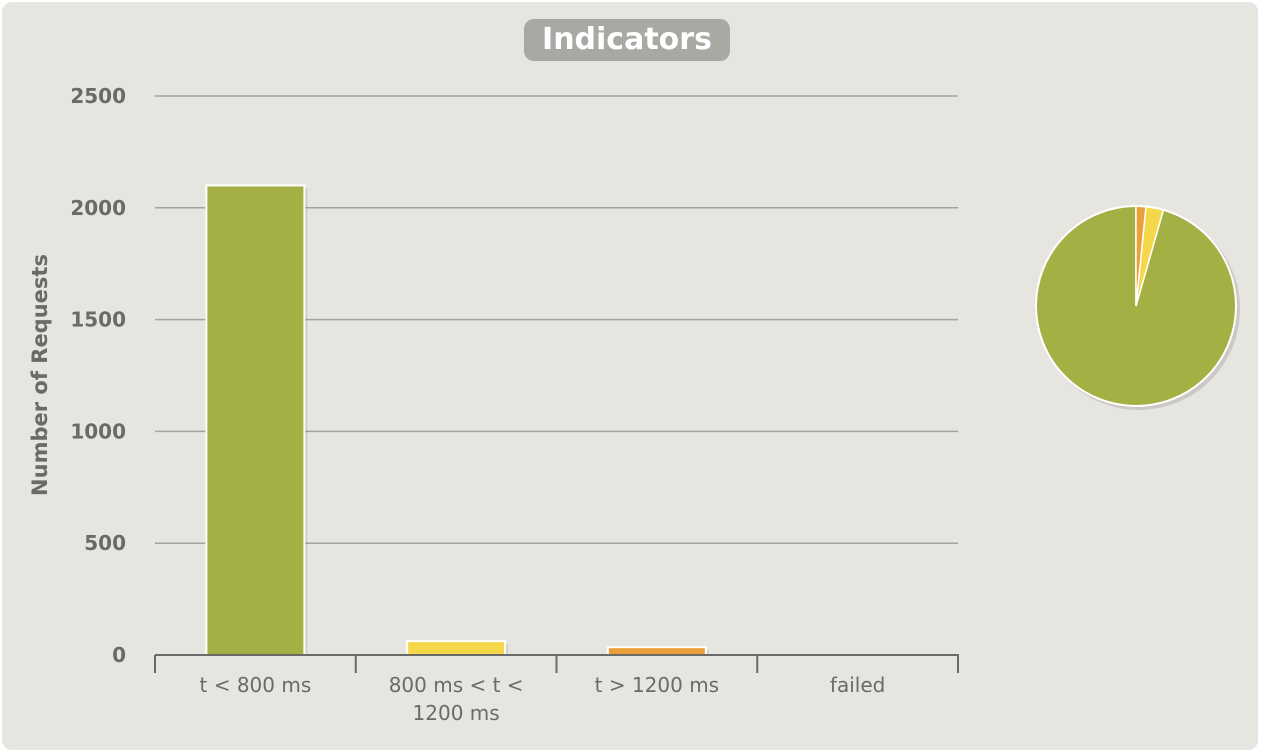 This screenshot has height=754, width=1262. What do you see at coordinates (627, 40) in the screenshot?
I see `chart-title: Indicators` at bounding box center [627, 40].